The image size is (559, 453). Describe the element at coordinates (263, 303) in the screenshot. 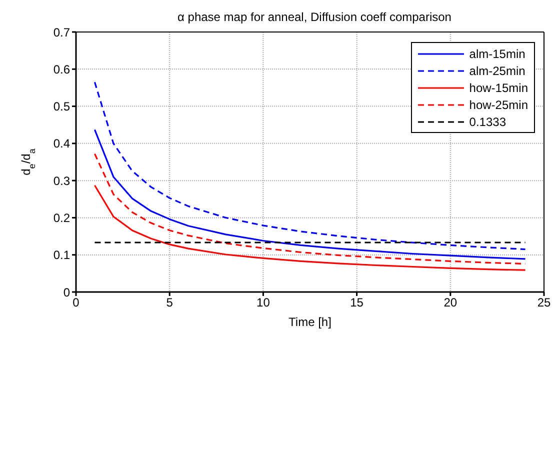

I see `x-tick-label: 10` at that location.